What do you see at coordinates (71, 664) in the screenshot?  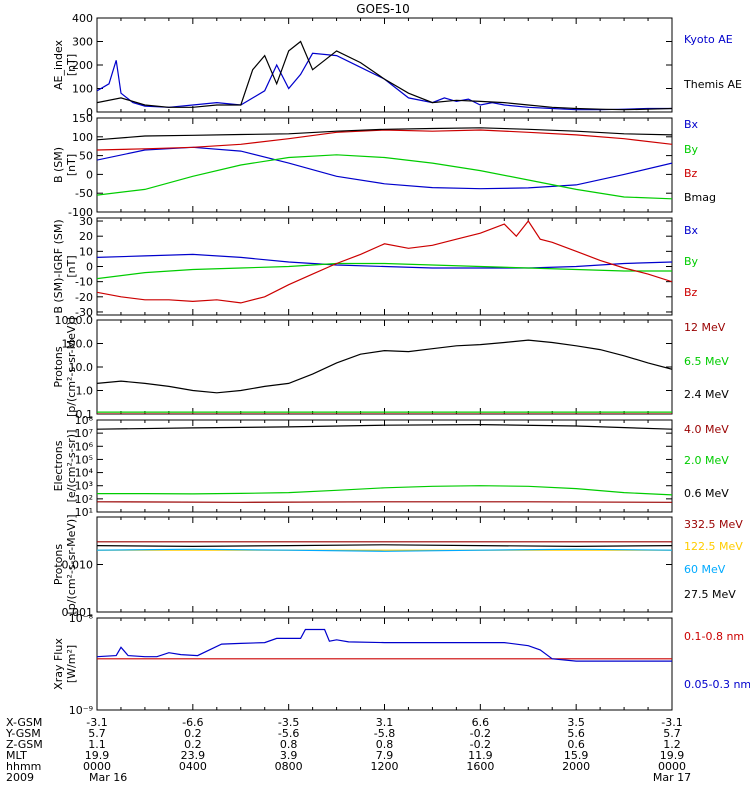 I see `y-axis-unit: [W/m²]` at bounding box center [71, 664].